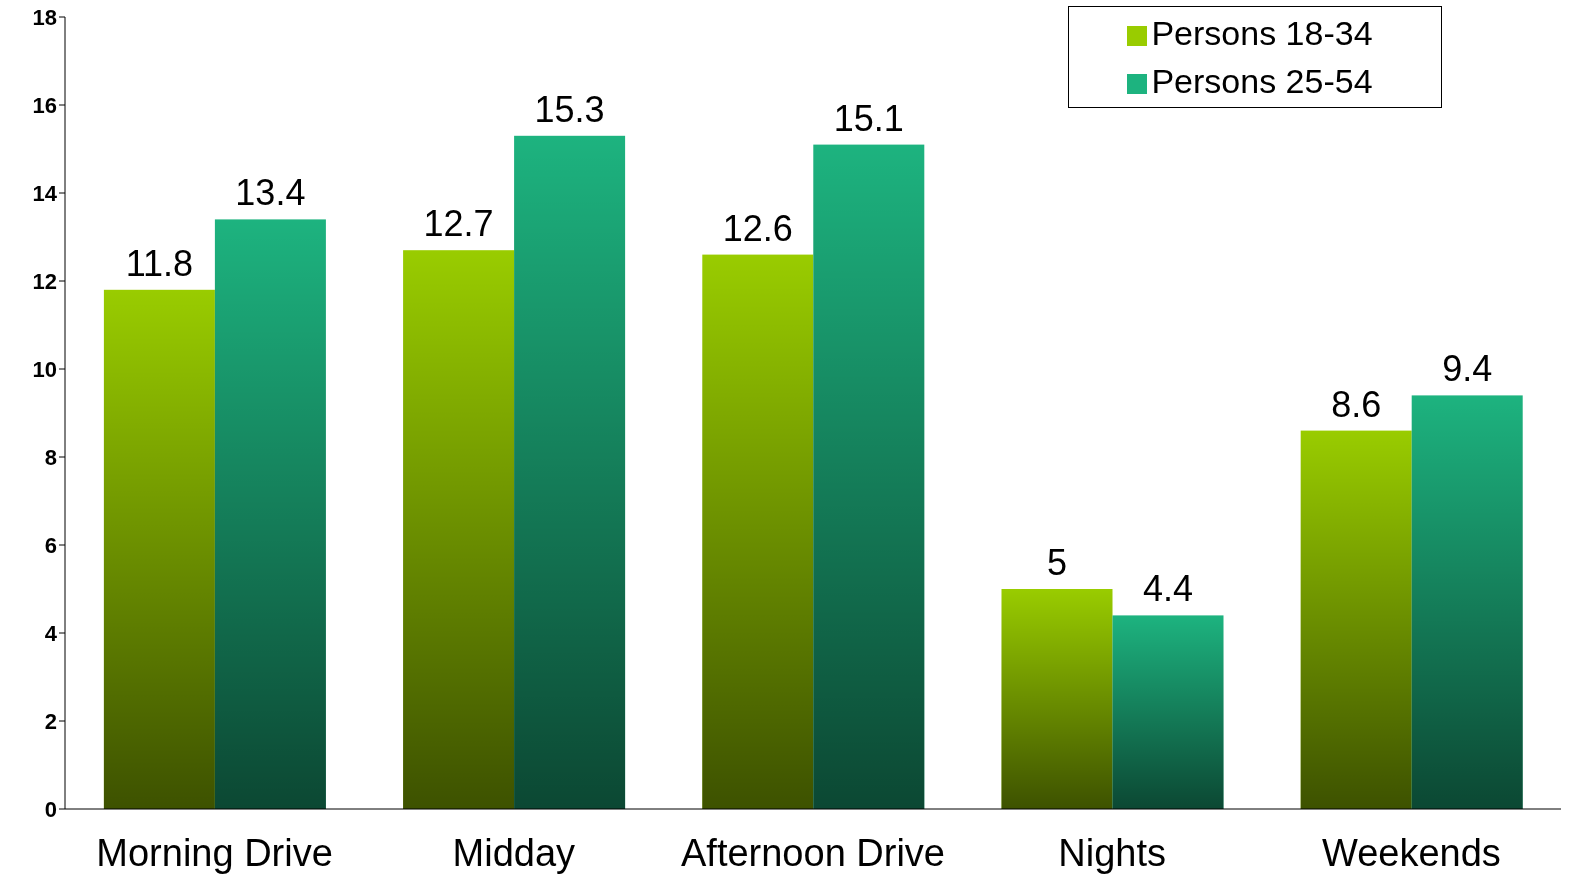 This screenshot has height=892, width=1569. What do you see at coordinates (44, 17) in the screenshot?
I see `y-tick-label: 18` at bounding box center [44, 17].